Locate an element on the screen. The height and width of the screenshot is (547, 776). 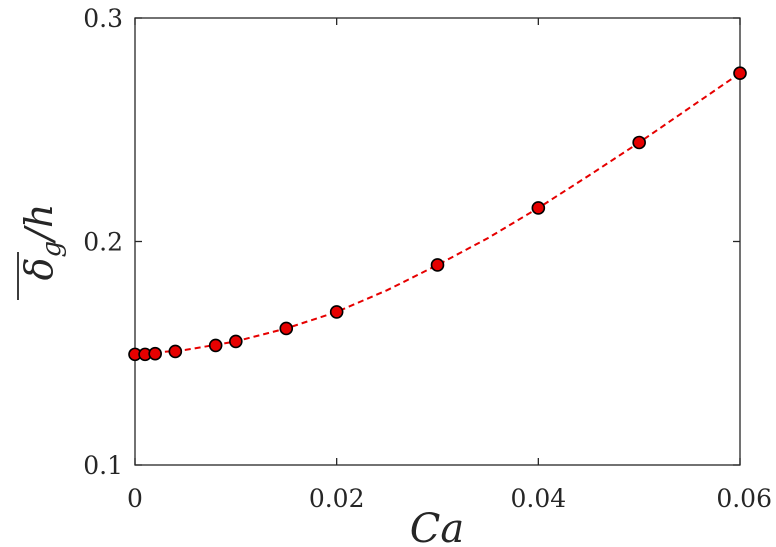
x-tick-label: 0.02 is located at coordinates (337, 498).